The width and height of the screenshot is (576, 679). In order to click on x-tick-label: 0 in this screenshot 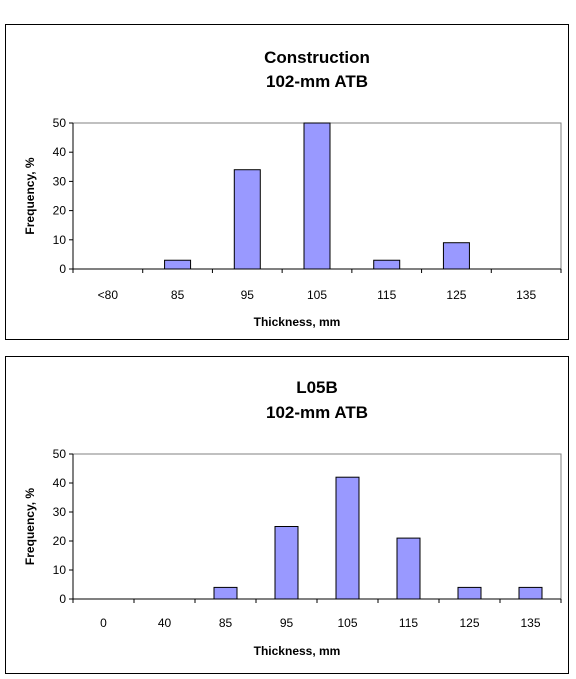, I will do `click(103, 623)`.